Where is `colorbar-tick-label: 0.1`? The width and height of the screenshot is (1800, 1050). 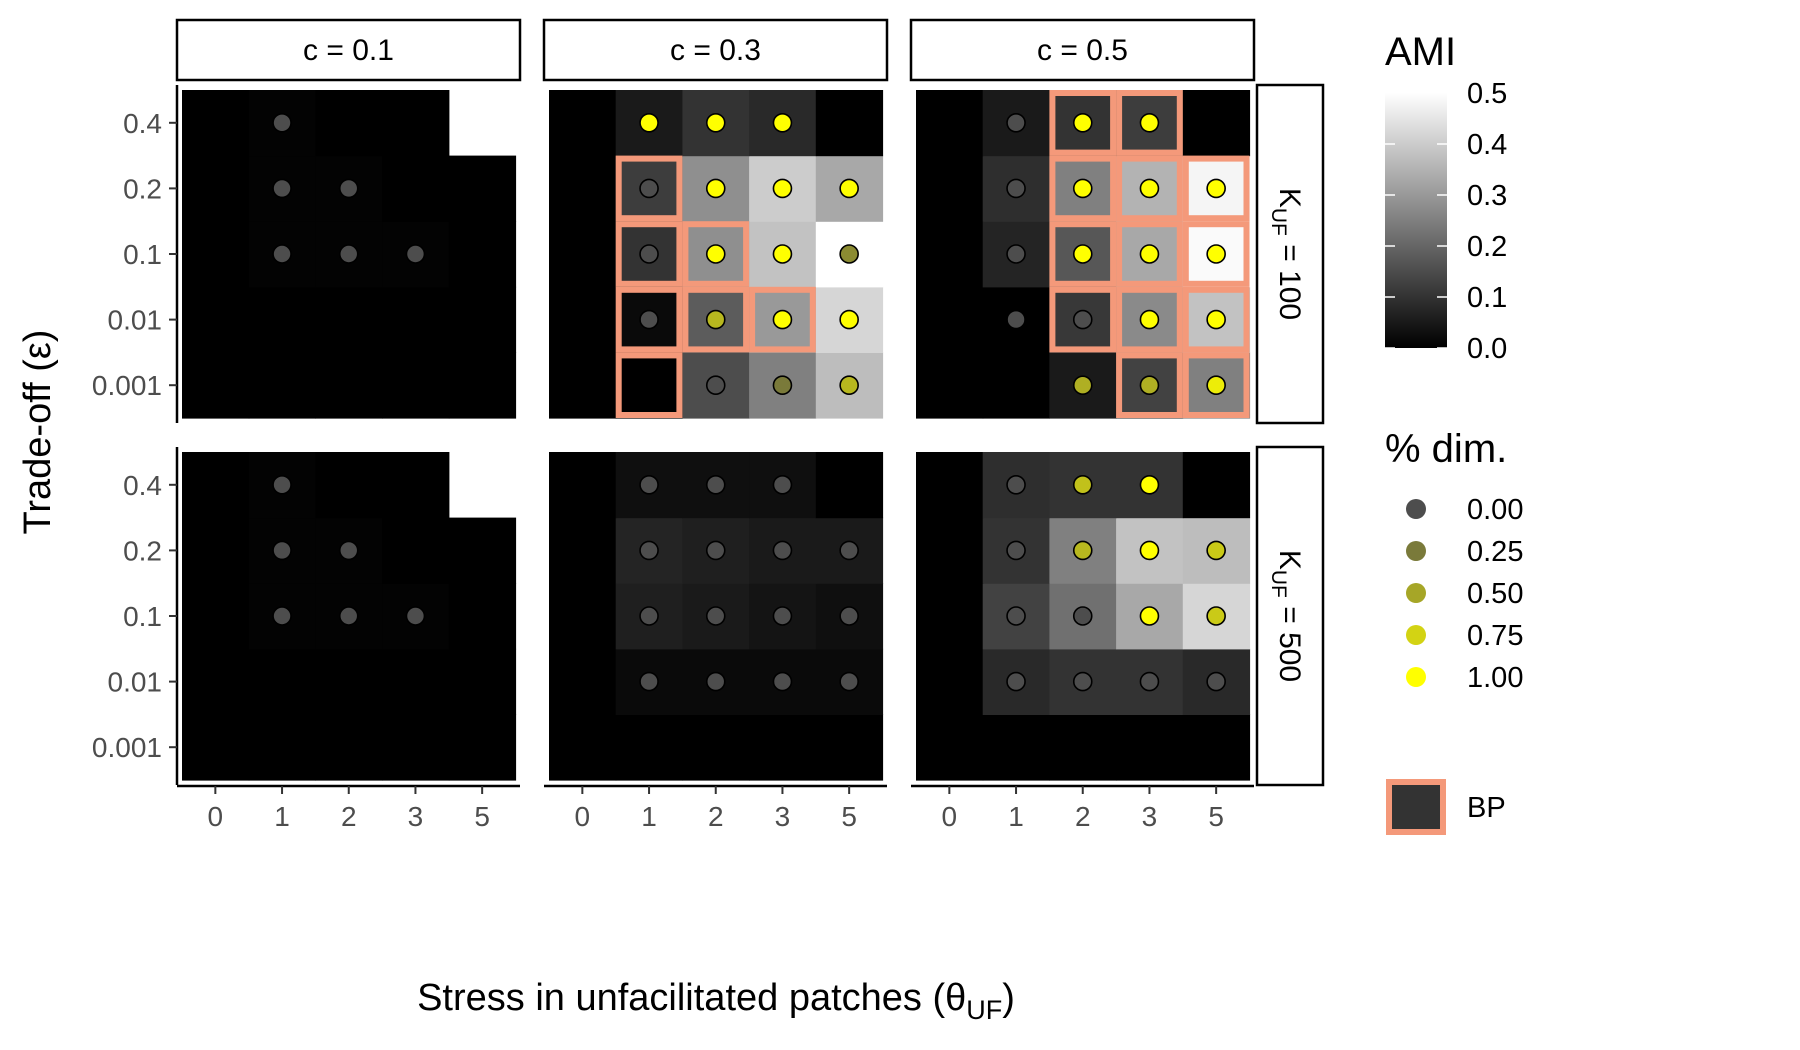 colorbar-tick-label: 0.1 is located at coordinates (1487, 298).